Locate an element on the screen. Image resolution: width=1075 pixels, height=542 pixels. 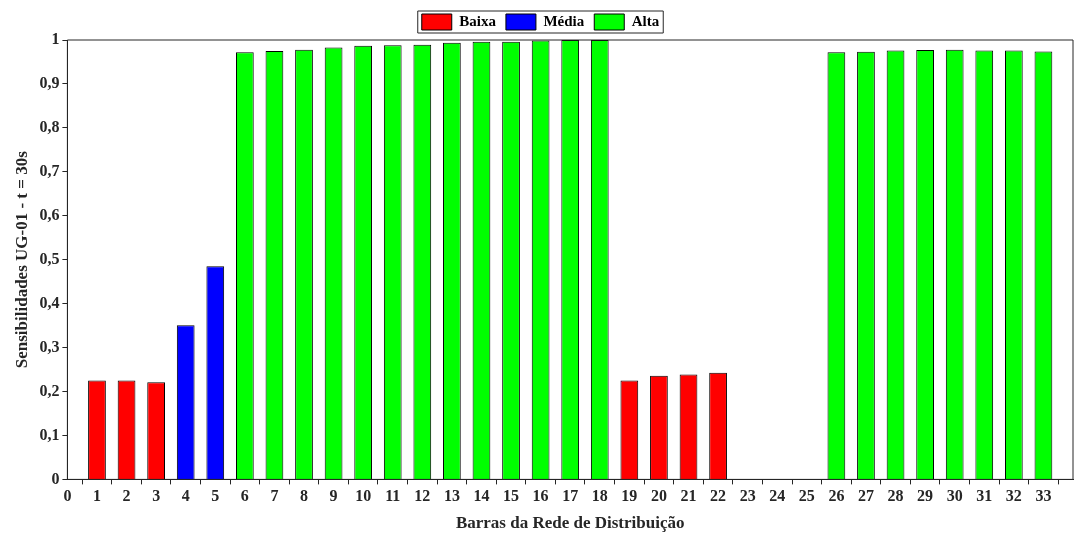
y-tick-label: 1 is located at coordinates (55, 39).